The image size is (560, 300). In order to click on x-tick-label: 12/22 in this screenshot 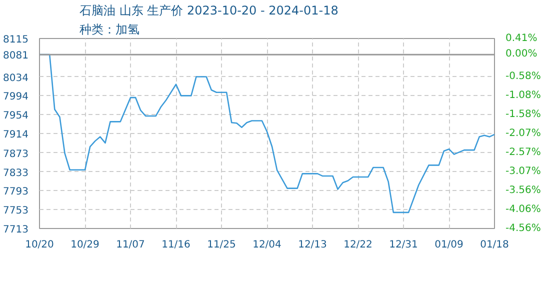, I will do `click(358, 245)`.